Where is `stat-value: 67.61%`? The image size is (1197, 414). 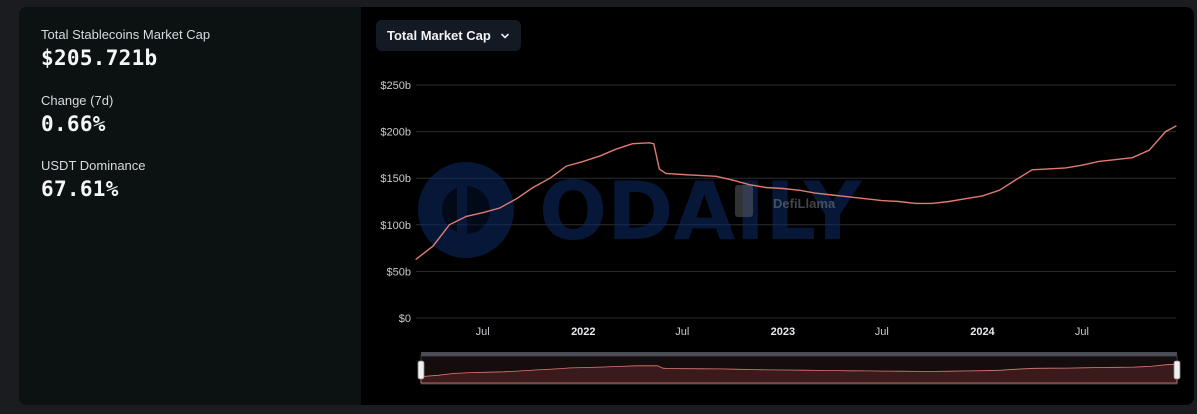
stat-value: 67.61% is located at coordinates (80, 189).